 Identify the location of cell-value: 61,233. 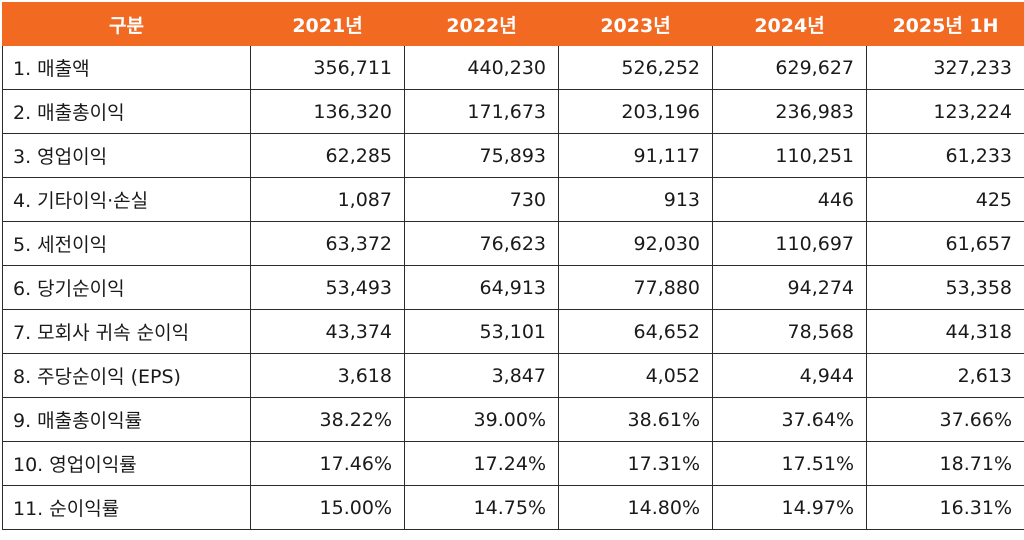
(945, 155).